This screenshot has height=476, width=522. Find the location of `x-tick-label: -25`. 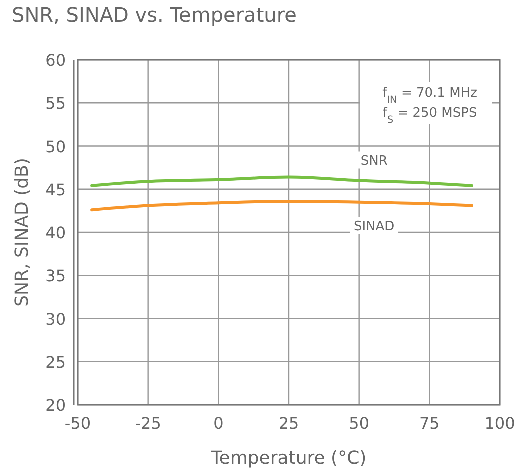

x-tick-label: -25 is located at coordinates (148, 423).